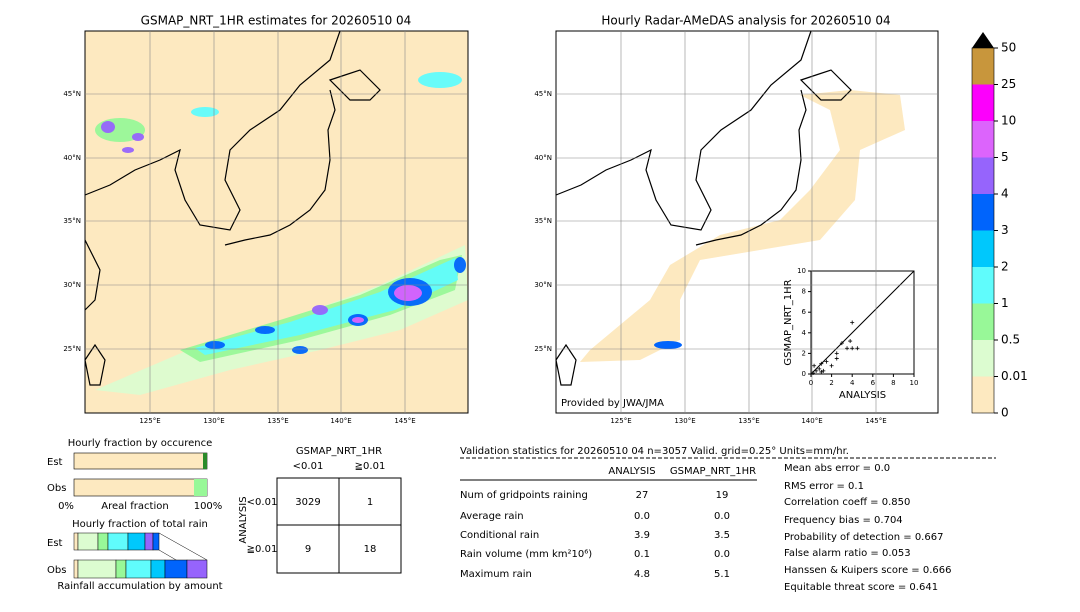  I want to click on analysis-coverage, so click(742, 226).